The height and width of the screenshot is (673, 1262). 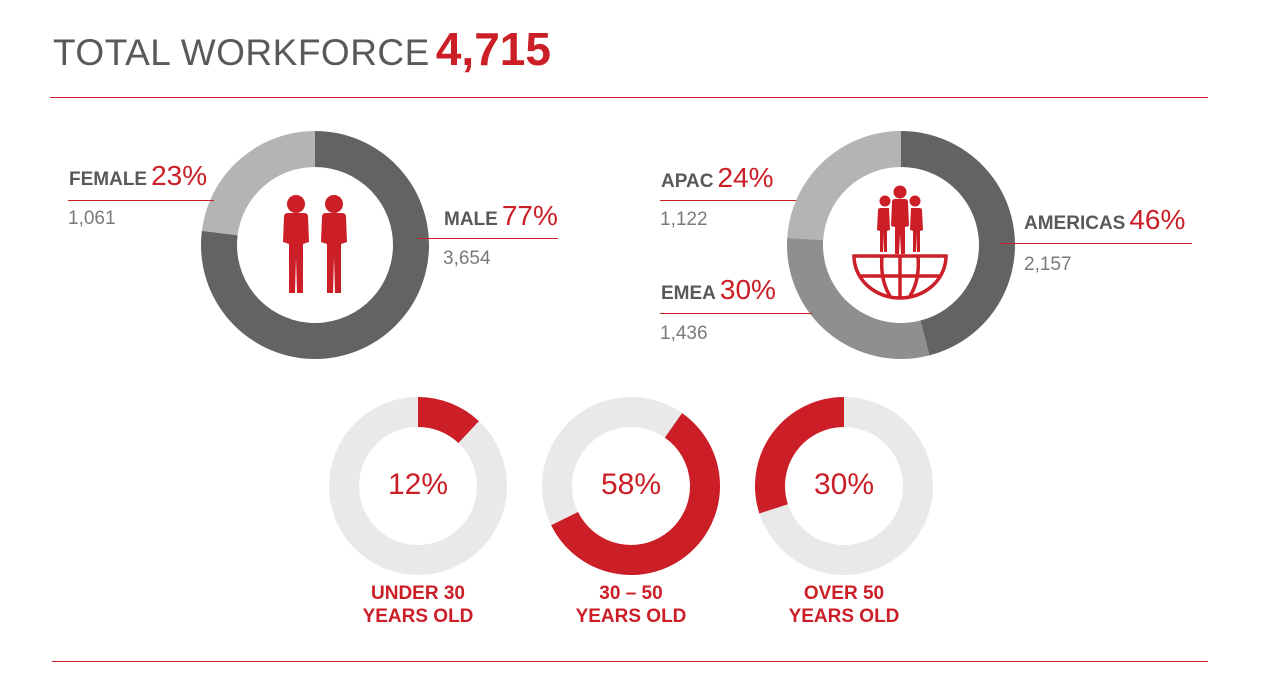 What do you see at coordinates (688, 293) in the screenshot?
I see `emea-label: EMEA` at bounding box center [688, 293].